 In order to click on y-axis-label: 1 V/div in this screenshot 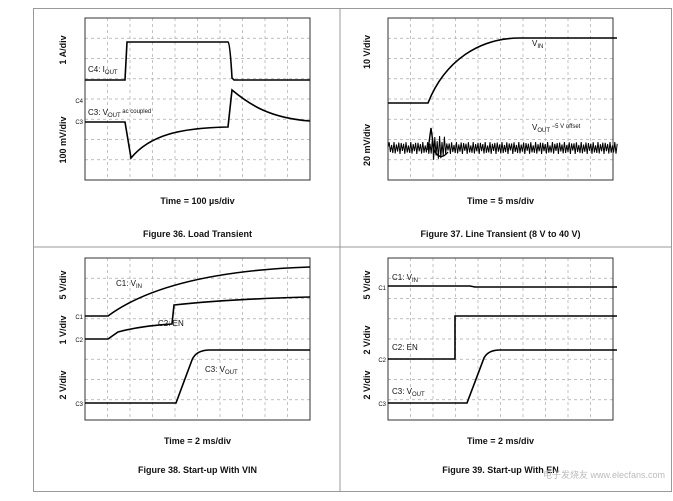, I will do `click(63, 329)`.